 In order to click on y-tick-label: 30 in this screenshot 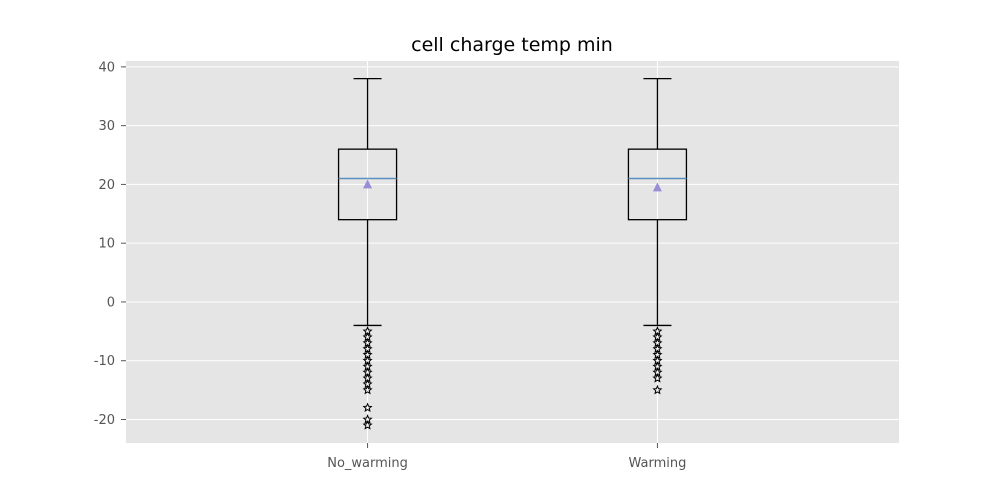, I will do `click(106, 126)`.